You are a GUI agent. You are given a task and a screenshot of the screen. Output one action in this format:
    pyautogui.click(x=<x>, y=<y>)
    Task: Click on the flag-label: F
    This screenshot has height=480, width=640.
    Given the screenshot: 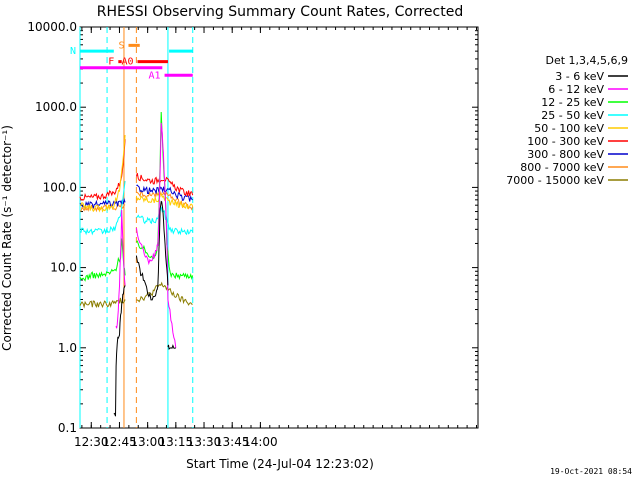 What is the action you would take?
    pyautogui.click(x=111, y=62)
    